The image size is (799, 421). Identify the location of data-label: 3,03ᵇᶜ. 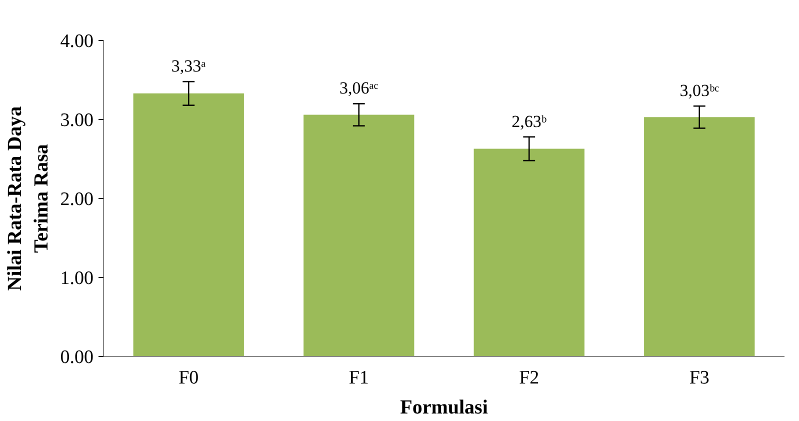
(700, 90).